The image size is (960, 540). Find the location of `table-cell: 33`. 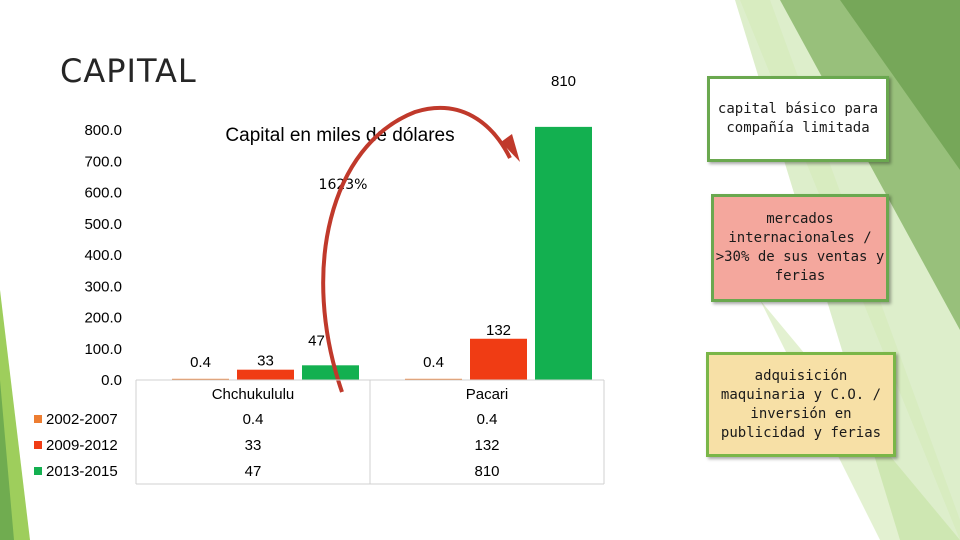

table-cell: 33 is located at coordinates (253, 445).